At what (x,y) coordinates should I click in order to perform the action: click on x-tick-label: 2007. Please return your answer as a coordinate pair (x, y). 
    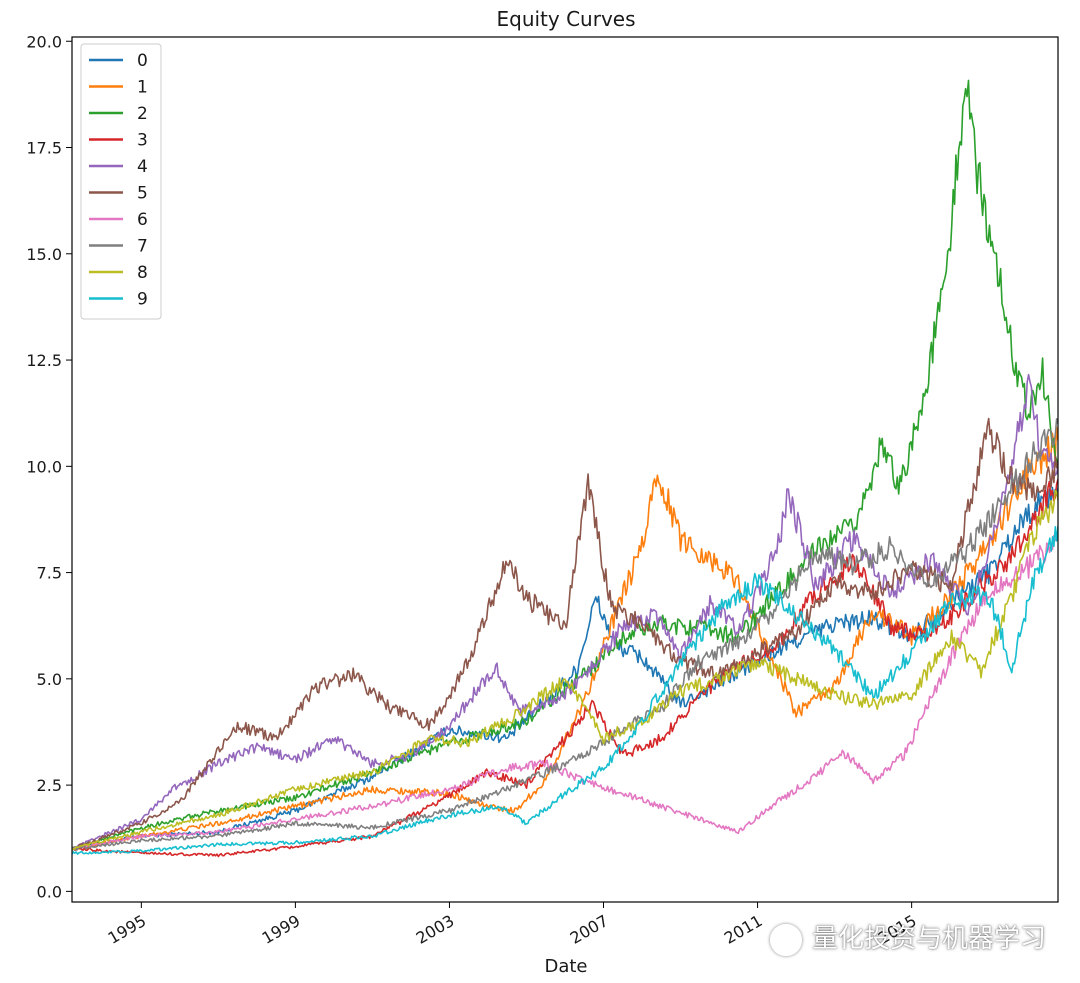
    Looking at the image, I should click on (589, 929).